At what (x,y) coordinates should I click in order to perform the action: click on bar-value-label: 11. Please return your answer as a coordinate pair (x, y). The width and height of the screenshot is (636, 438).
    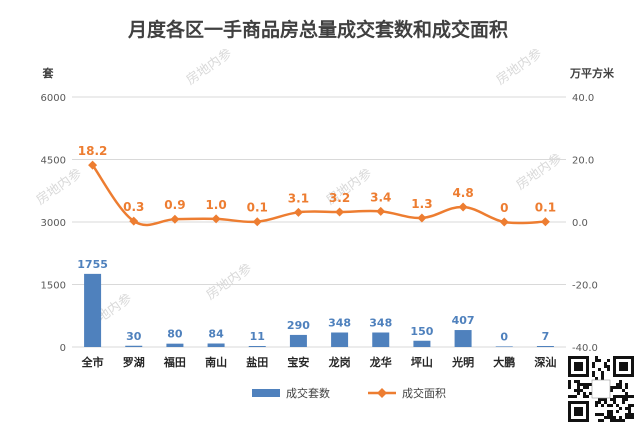
    Looking at the image, I should click on (257, 336).